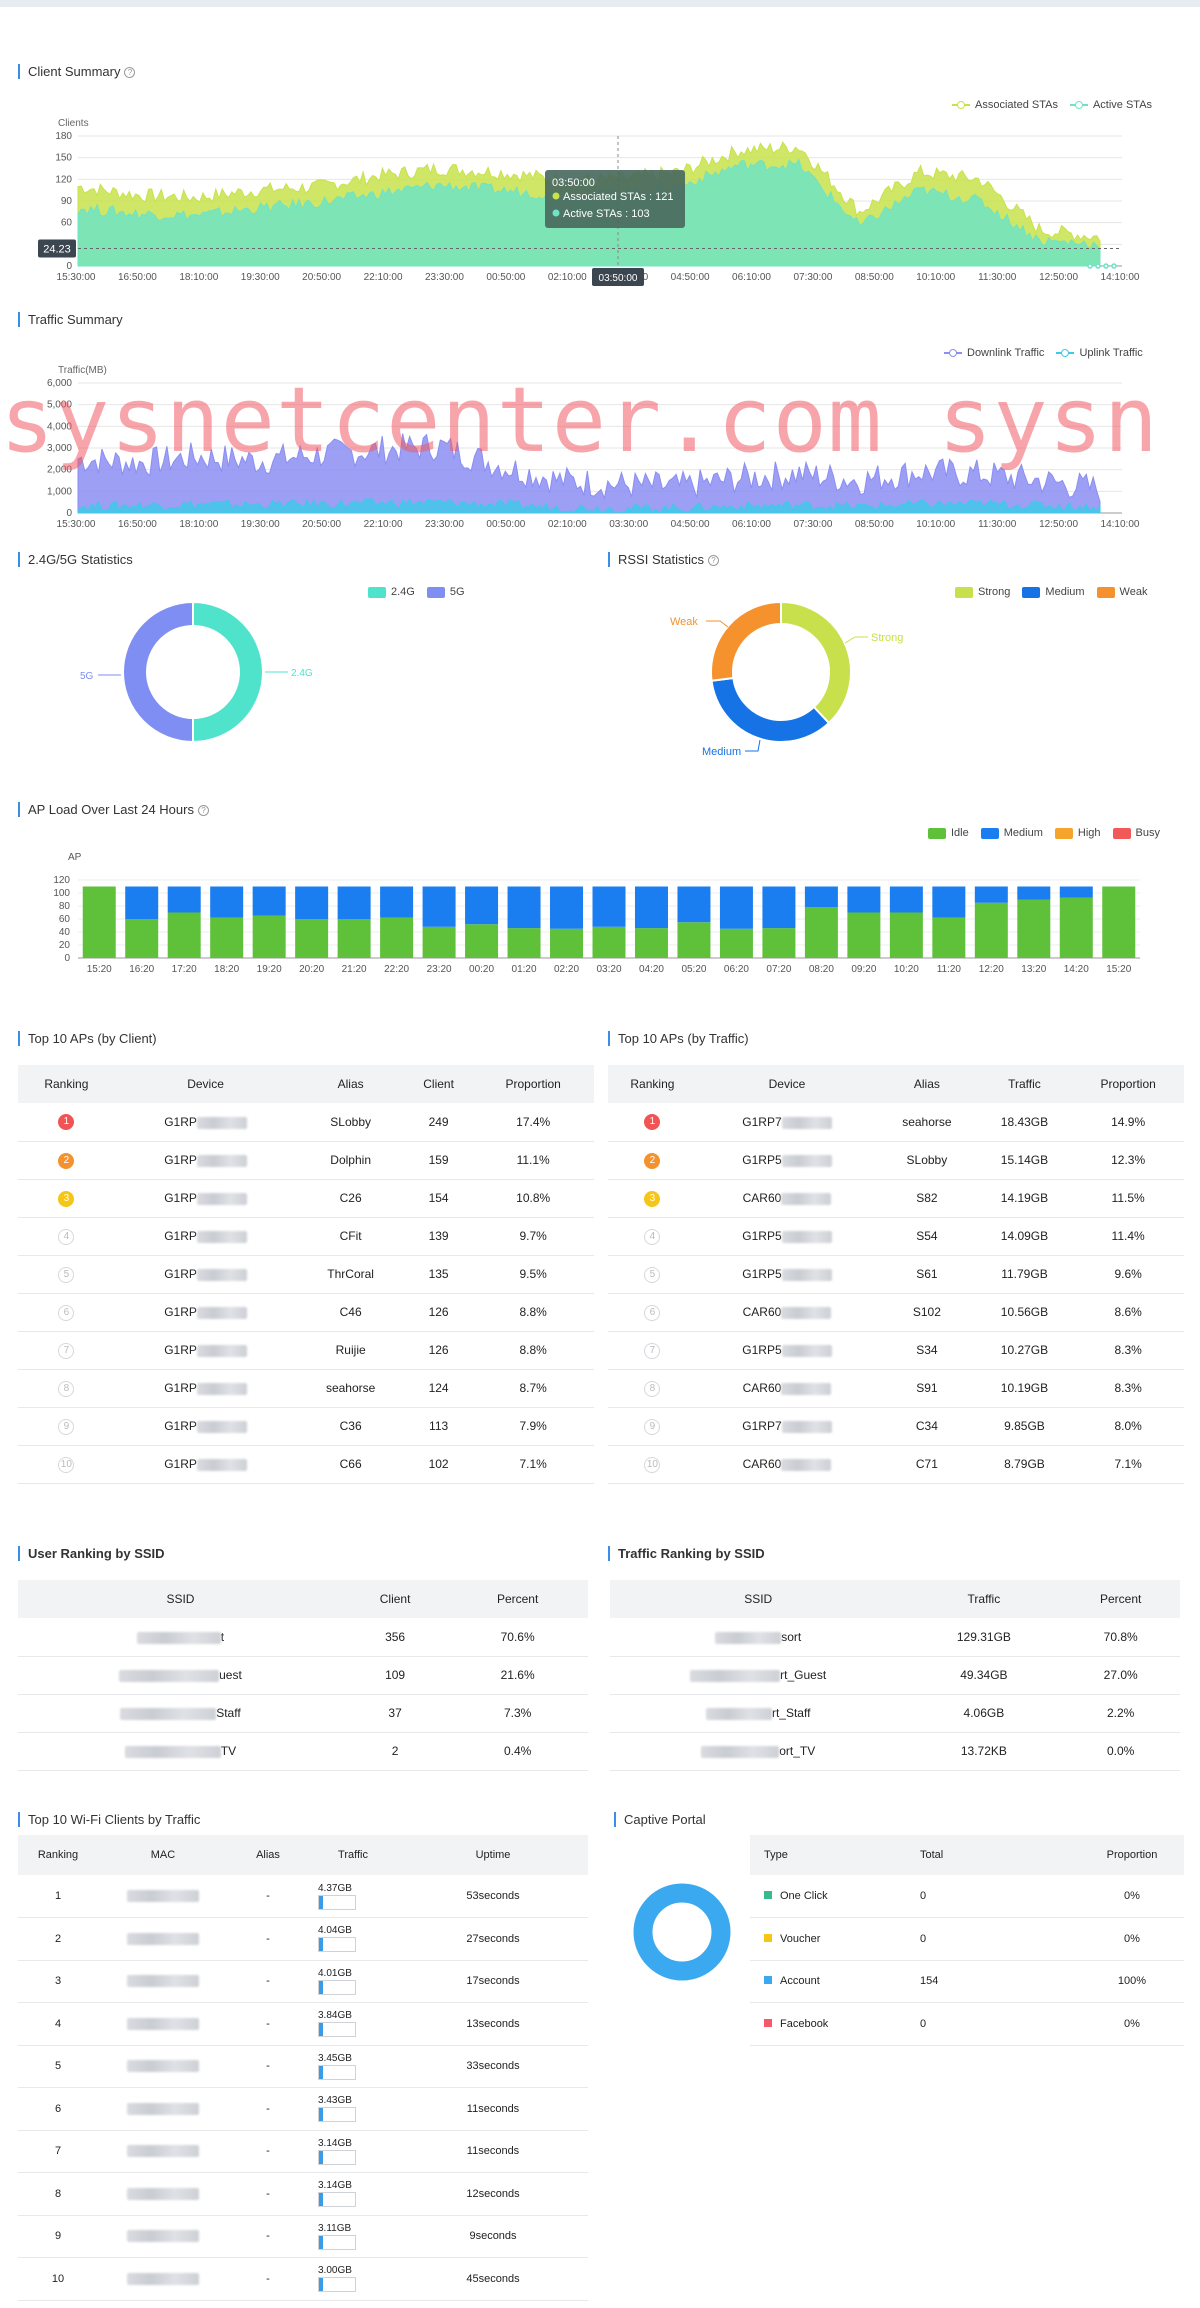  Describe the element at coordinates (1005, 105) in the screenshot. I see `legend-associated: Associated STAs` at that location.